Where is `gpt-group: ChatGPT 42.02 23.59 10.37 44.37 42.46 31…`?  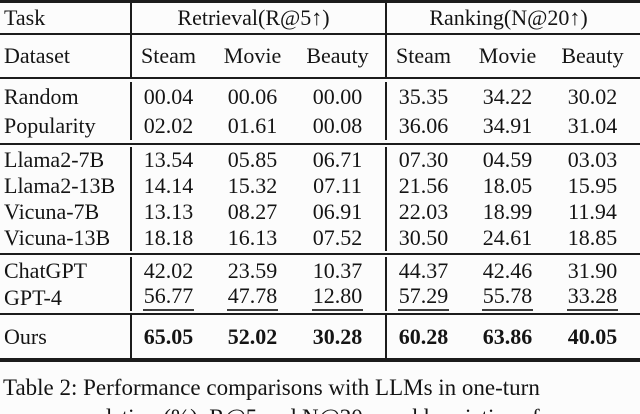
gpt-group: ChatGPT 42.02 23.59 10.37 44.37 42.46 31… is located at coordinates (320, 284).